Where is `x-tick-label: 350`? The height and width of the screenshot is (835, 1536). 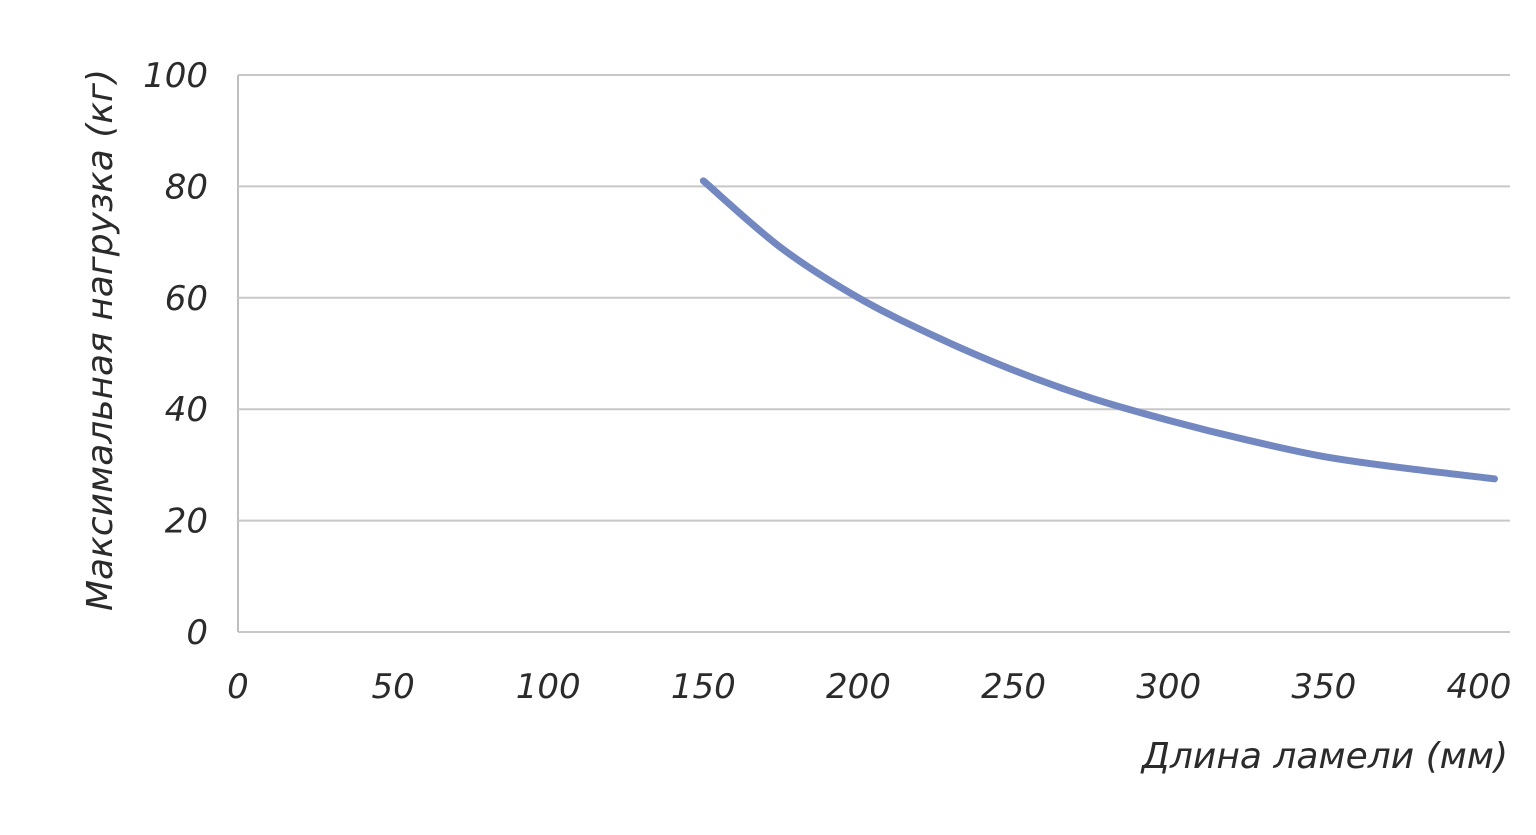 x-tick-label: 350 is located at coordinates (1323, 687).